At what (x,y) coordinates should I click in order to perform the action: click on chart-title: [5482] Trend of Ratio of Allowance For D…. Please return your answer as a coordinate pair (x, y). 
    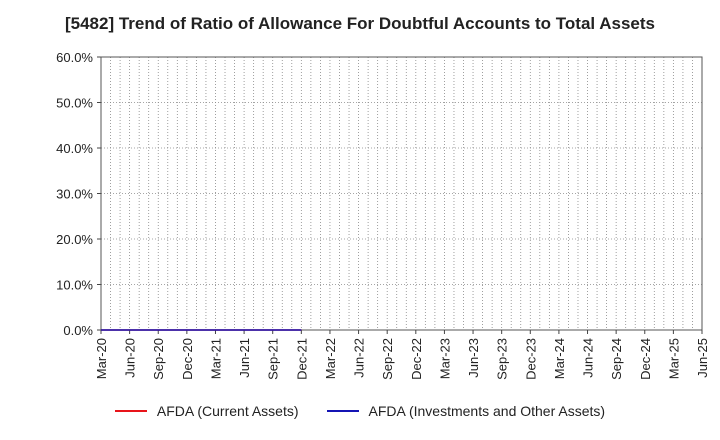
    Looking at the image, I should click on (359, 23).